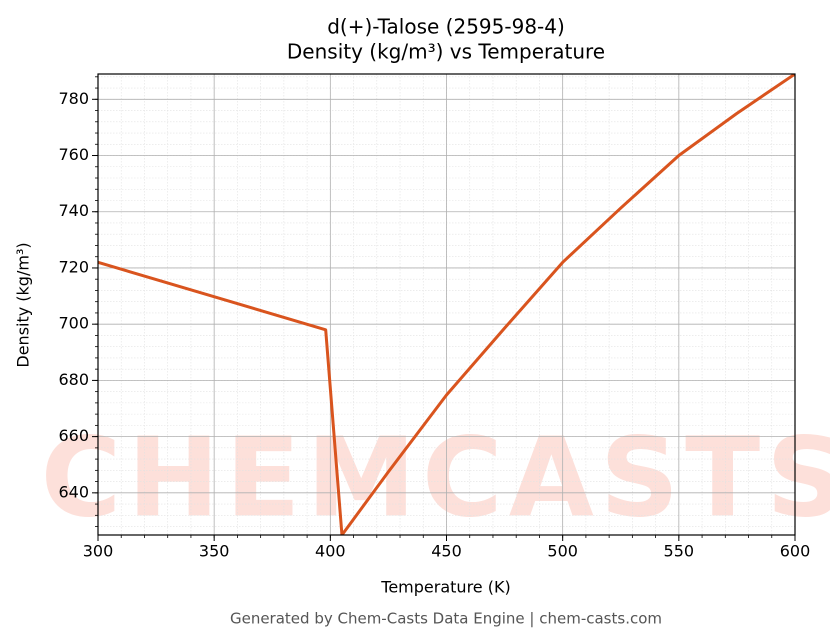  What do you see at coordinates (795, 551) in the screenshot?
I see `x-tick-label: 600` at bounding box center [795, 551].